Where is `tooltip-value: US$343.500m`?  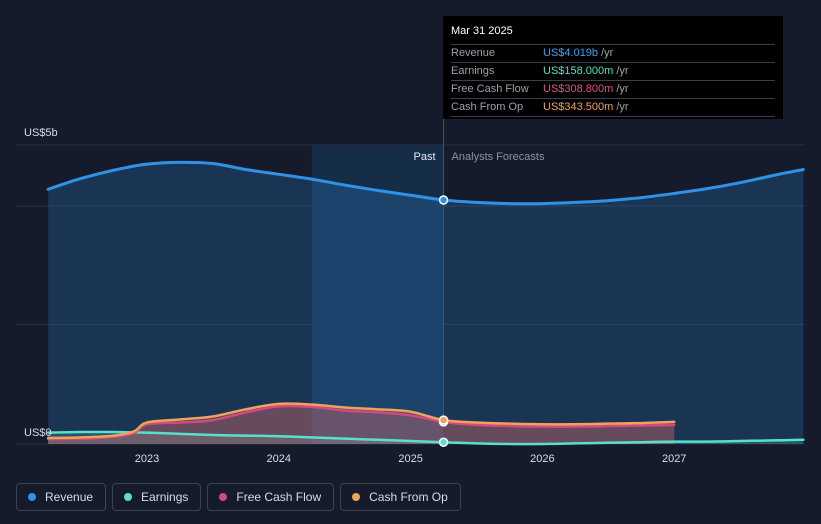
tooltip-value: US$343.500m is located at coordinates (578, 107).